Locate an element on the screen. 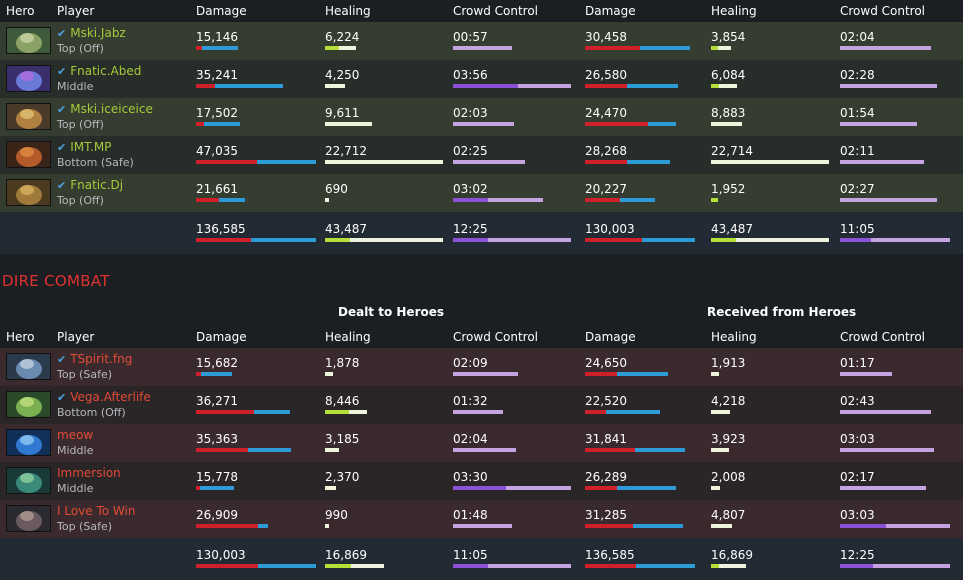 Image resolution: width=963 pixels, height=580 pixels. cc-received-value: 02:17 is located at coordinates (857, 477).